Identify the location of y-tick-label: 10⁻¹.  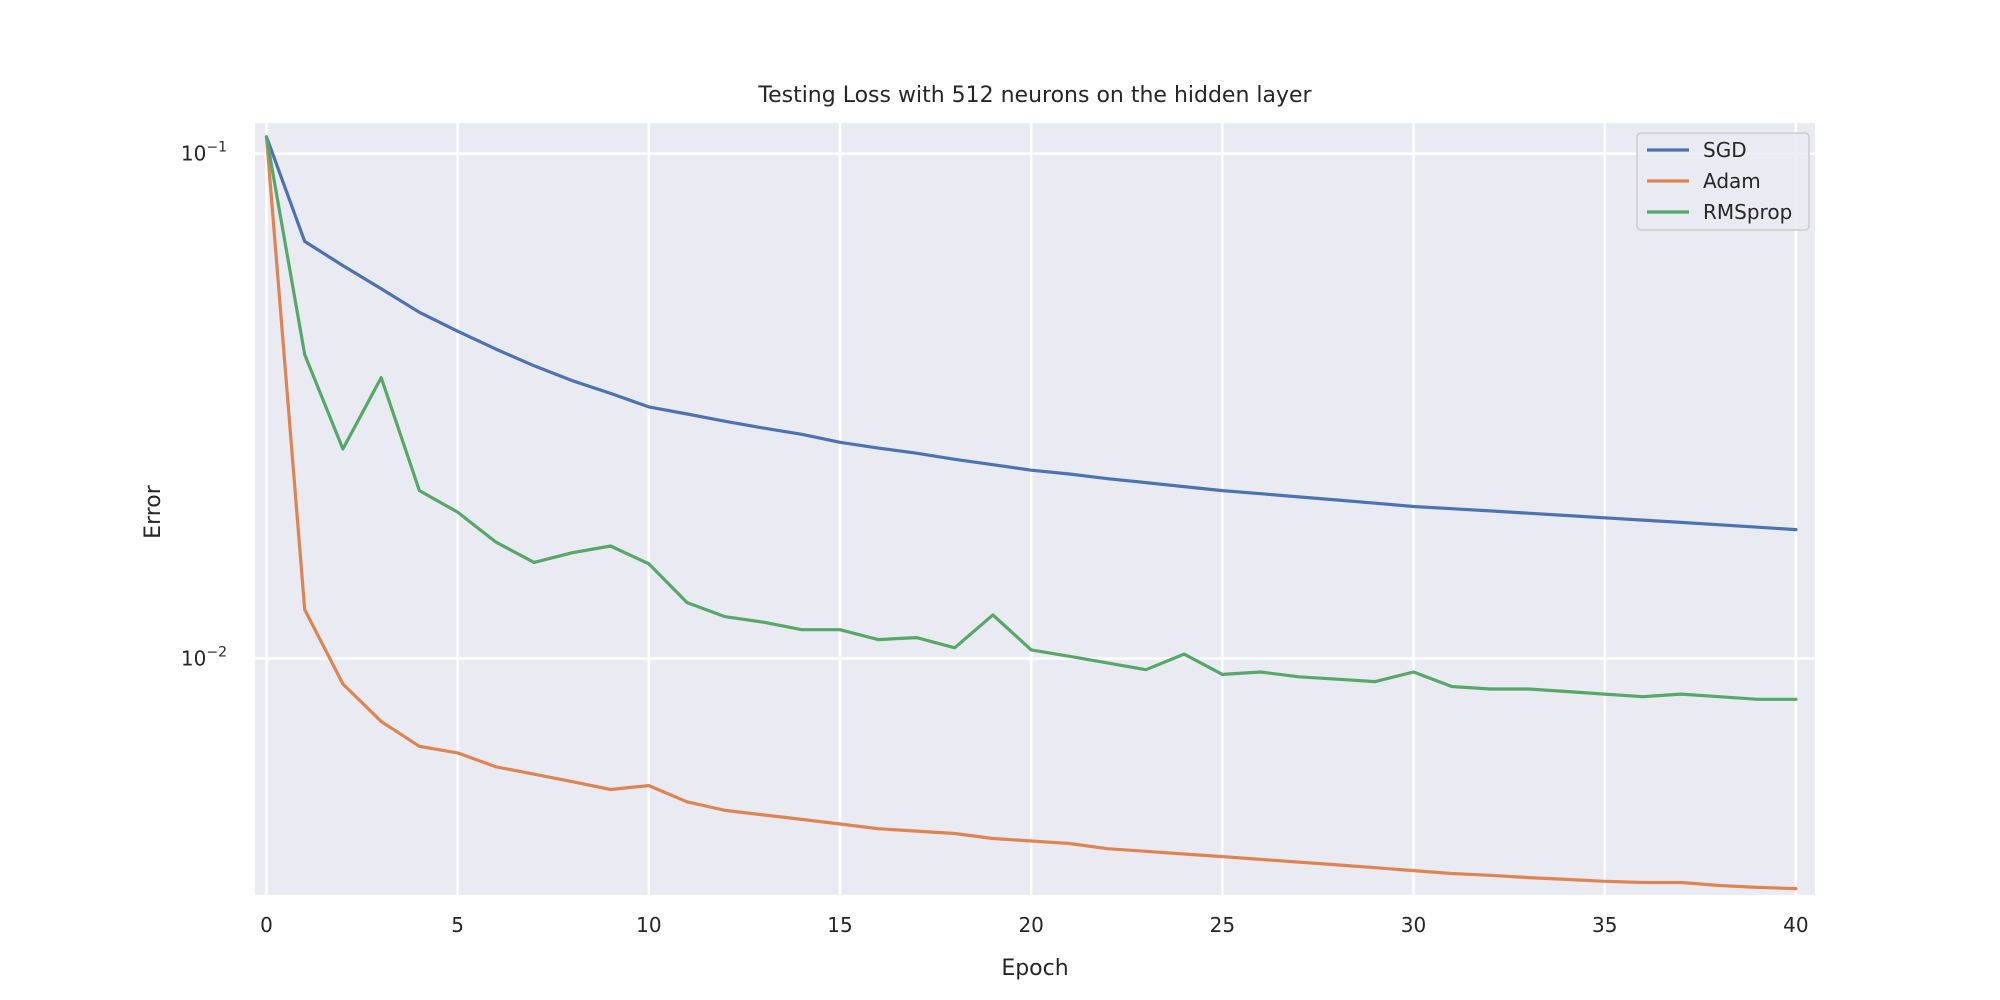
(204, 153).